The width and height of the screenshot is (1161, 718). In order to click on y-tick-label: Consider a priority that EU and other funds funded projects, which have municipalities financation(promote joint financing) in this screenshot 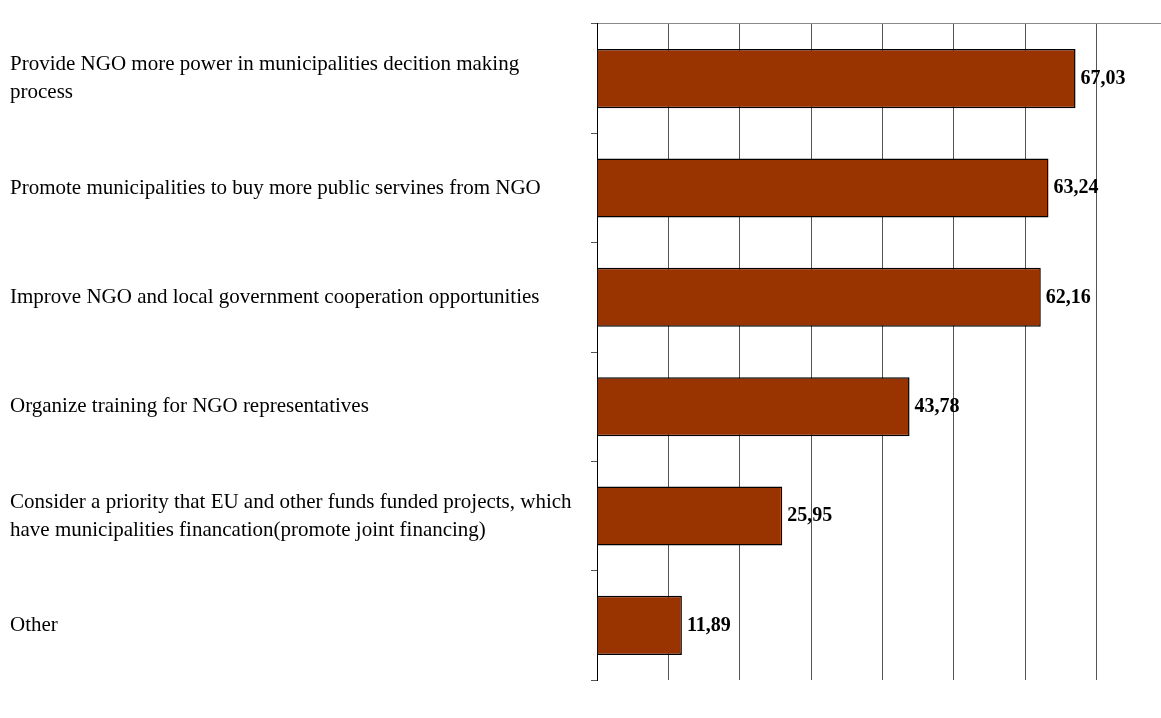, I will do `click(291, 514)`.